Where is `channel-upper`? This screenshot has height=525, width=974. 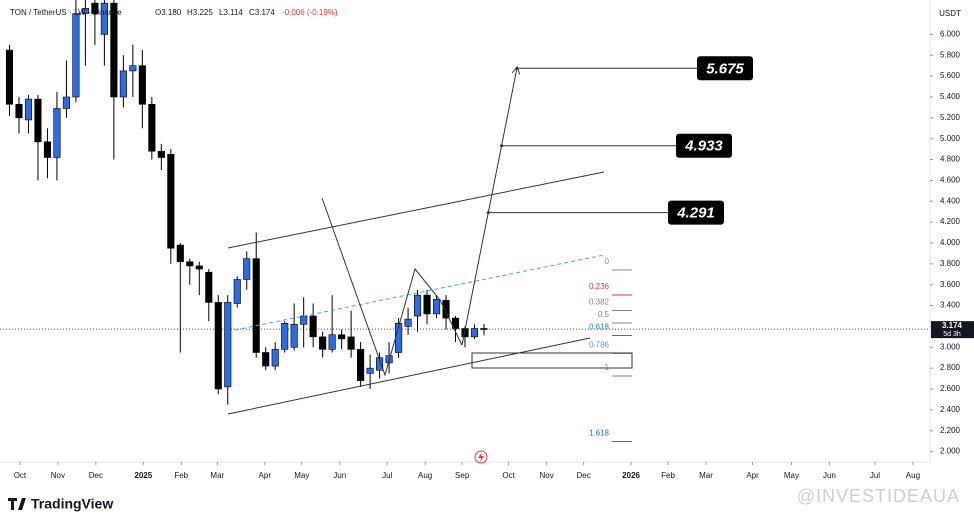 channel-upper is located at coordinates (416, 210).